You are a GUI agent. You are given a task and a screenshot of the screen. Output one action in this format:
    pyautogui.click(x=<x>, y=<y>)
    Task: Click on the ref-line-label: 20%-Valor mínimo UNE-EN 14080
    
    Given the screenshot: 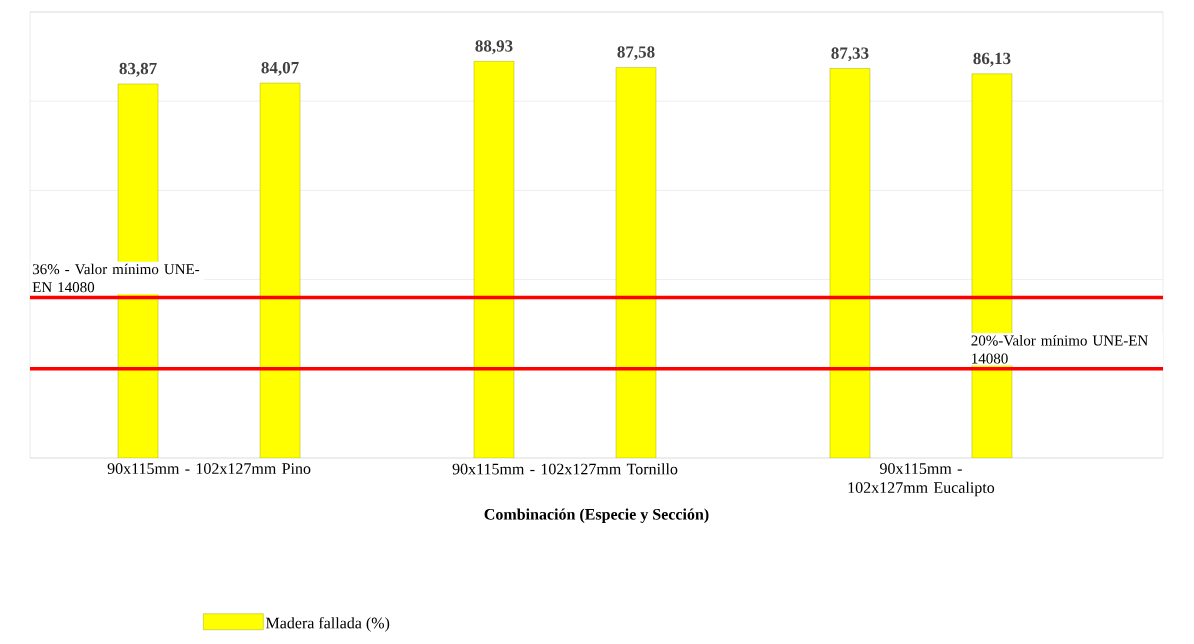 What is the action you would take?
    pyautogui.click(x=1059, y=349)
    